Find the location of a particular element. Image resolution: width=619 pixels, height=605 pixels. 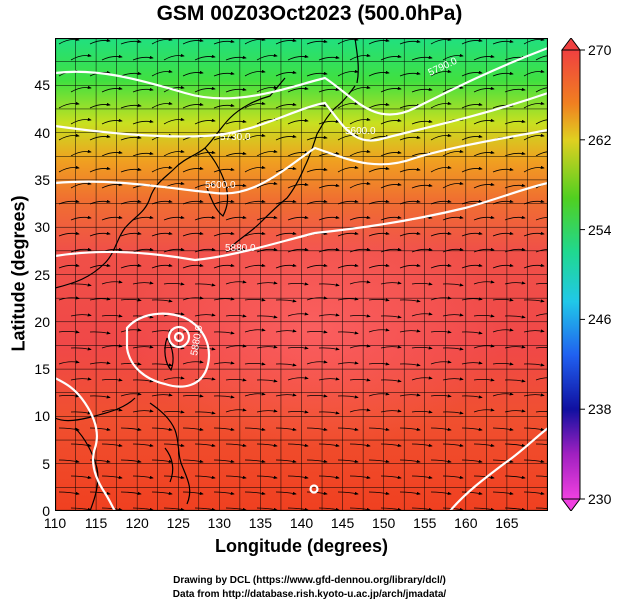

coast-japan is located at coordinates (292, 167).